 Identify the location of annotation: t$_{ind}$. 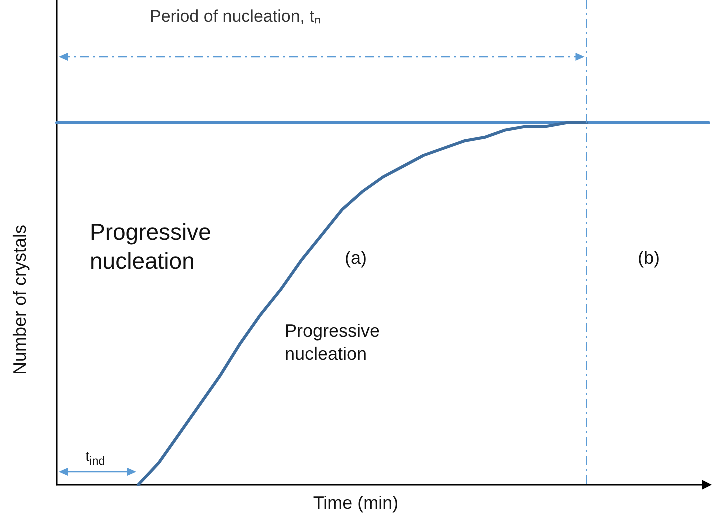
(96, 459).